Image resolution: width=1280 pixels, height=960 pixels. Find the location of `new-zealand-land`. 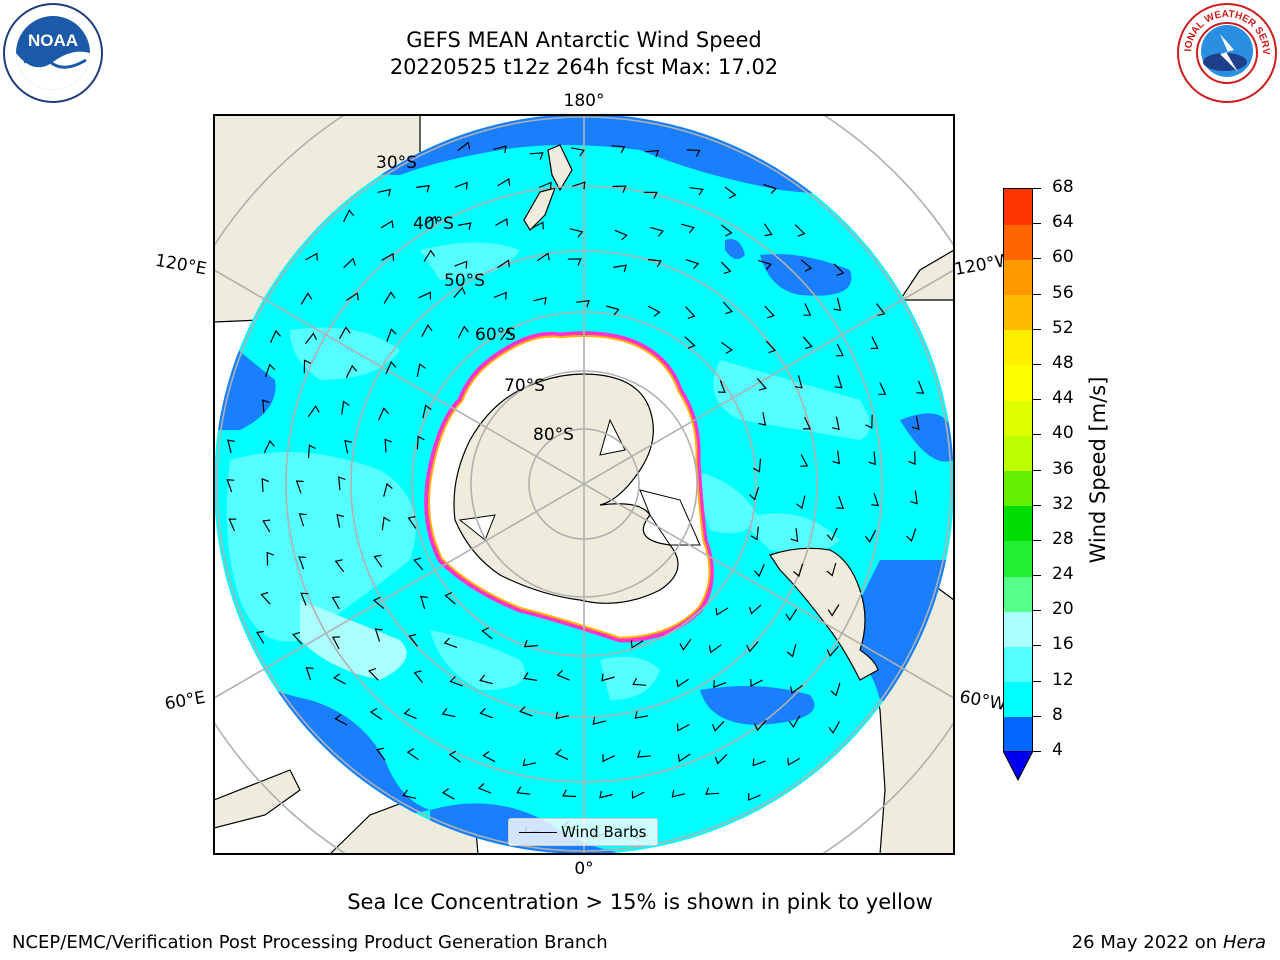

new-zealand-land is located at coordinates (560, 168).